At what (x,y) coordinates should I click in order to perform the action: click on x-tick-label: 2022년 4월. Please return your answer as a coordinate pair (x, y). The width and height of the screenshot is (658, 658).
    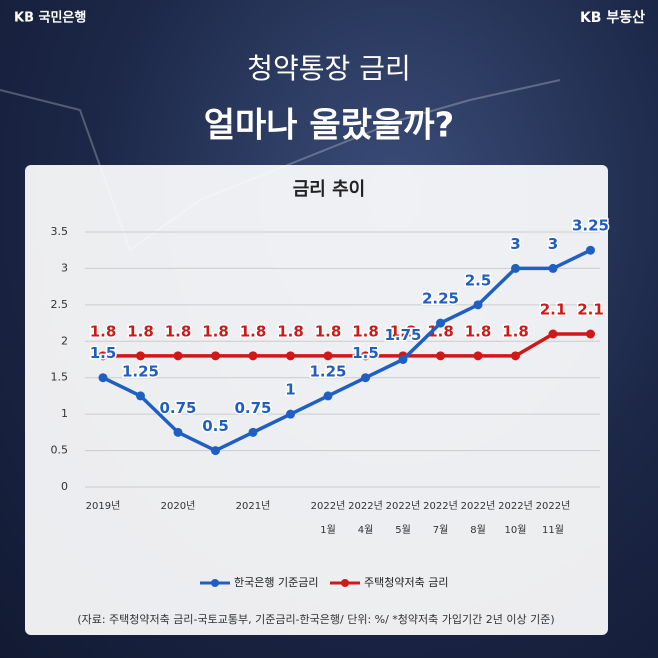
    Looking at the image, I should click on (365, 518).